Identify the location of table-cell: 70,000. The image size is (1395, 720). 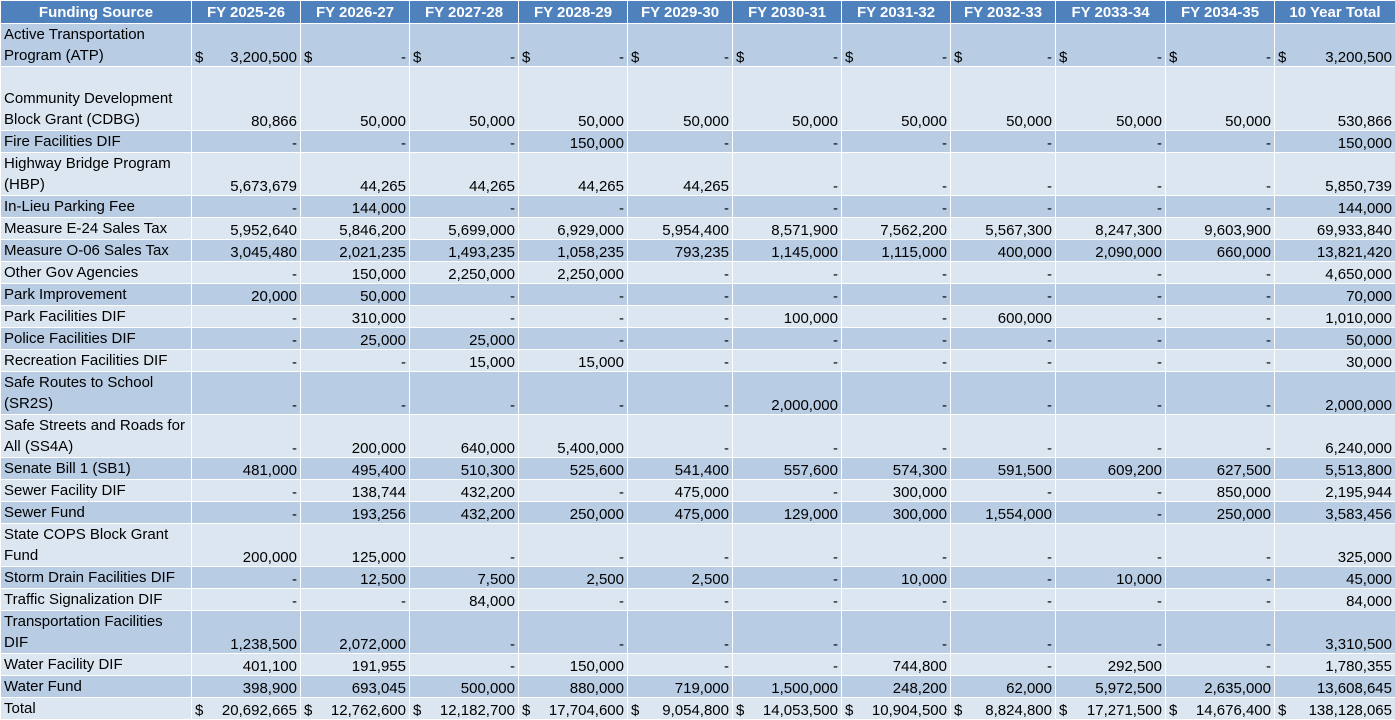
(1335, 295).